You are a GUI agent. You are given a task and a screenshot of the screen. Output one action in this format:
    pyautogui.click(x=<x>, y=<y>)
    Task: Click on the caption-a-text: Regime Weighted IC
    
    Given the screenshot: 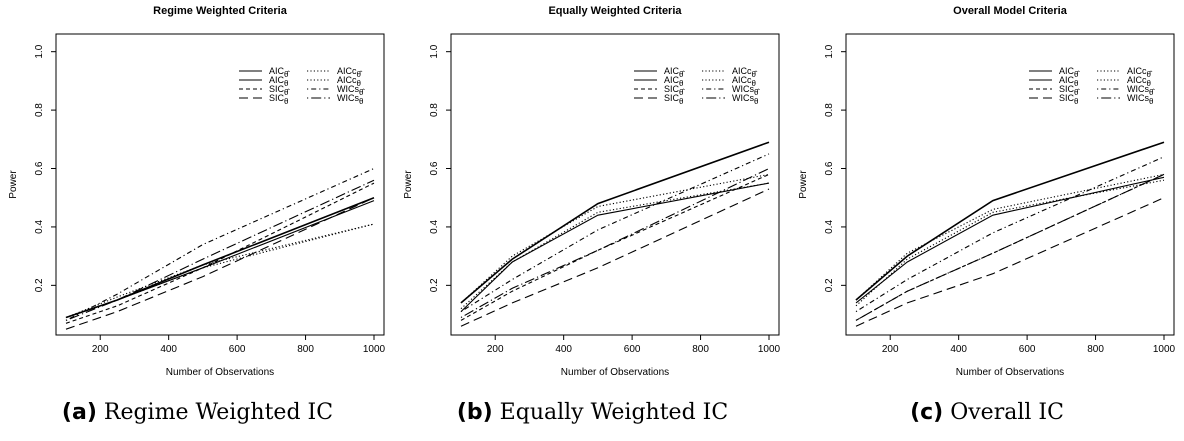 What is the action you would take?
    pyautogui.click(x=218, y=412)
    